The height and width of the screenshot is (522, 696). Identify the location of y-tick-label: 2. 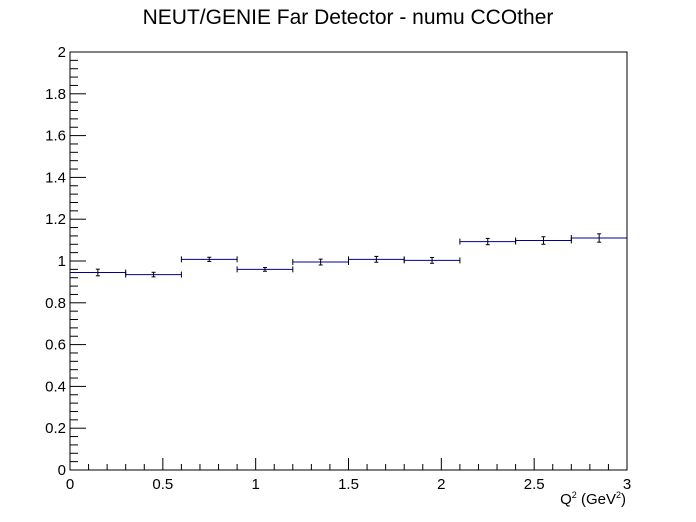
(62, 52).